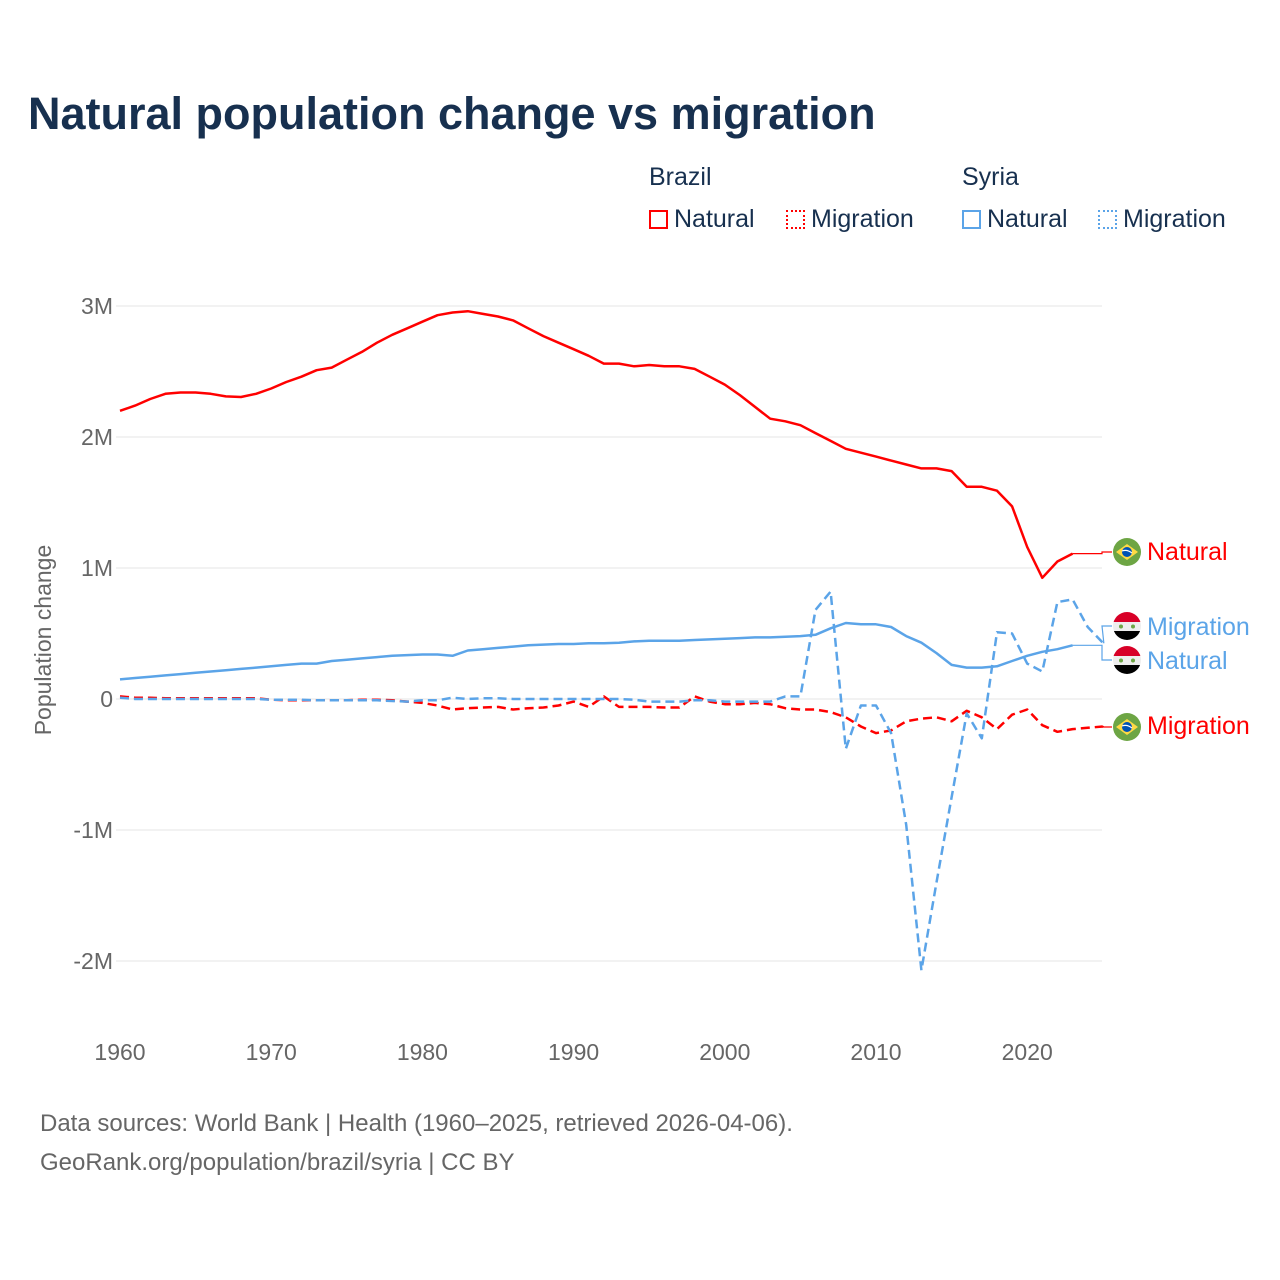 This screenshot has height=1280, width=1280. Describe the element at coordinates (971, 219) in the screenshot. I see `legend-swatch-solid-blue` at that location.